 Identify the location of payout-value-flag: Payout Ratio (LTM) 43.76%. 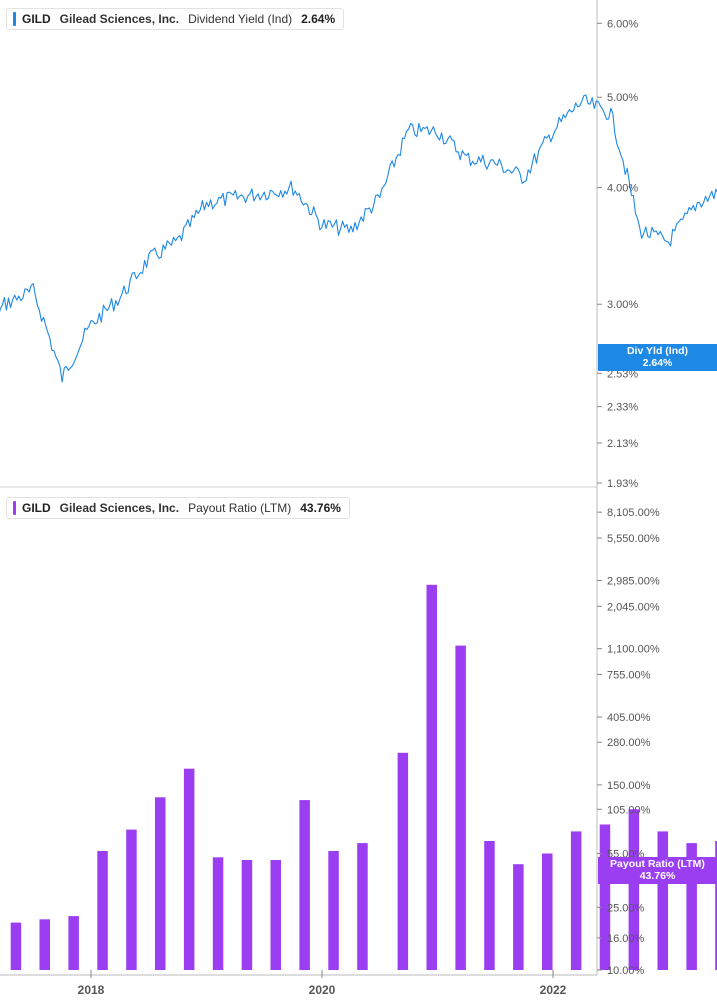
(657, 870).